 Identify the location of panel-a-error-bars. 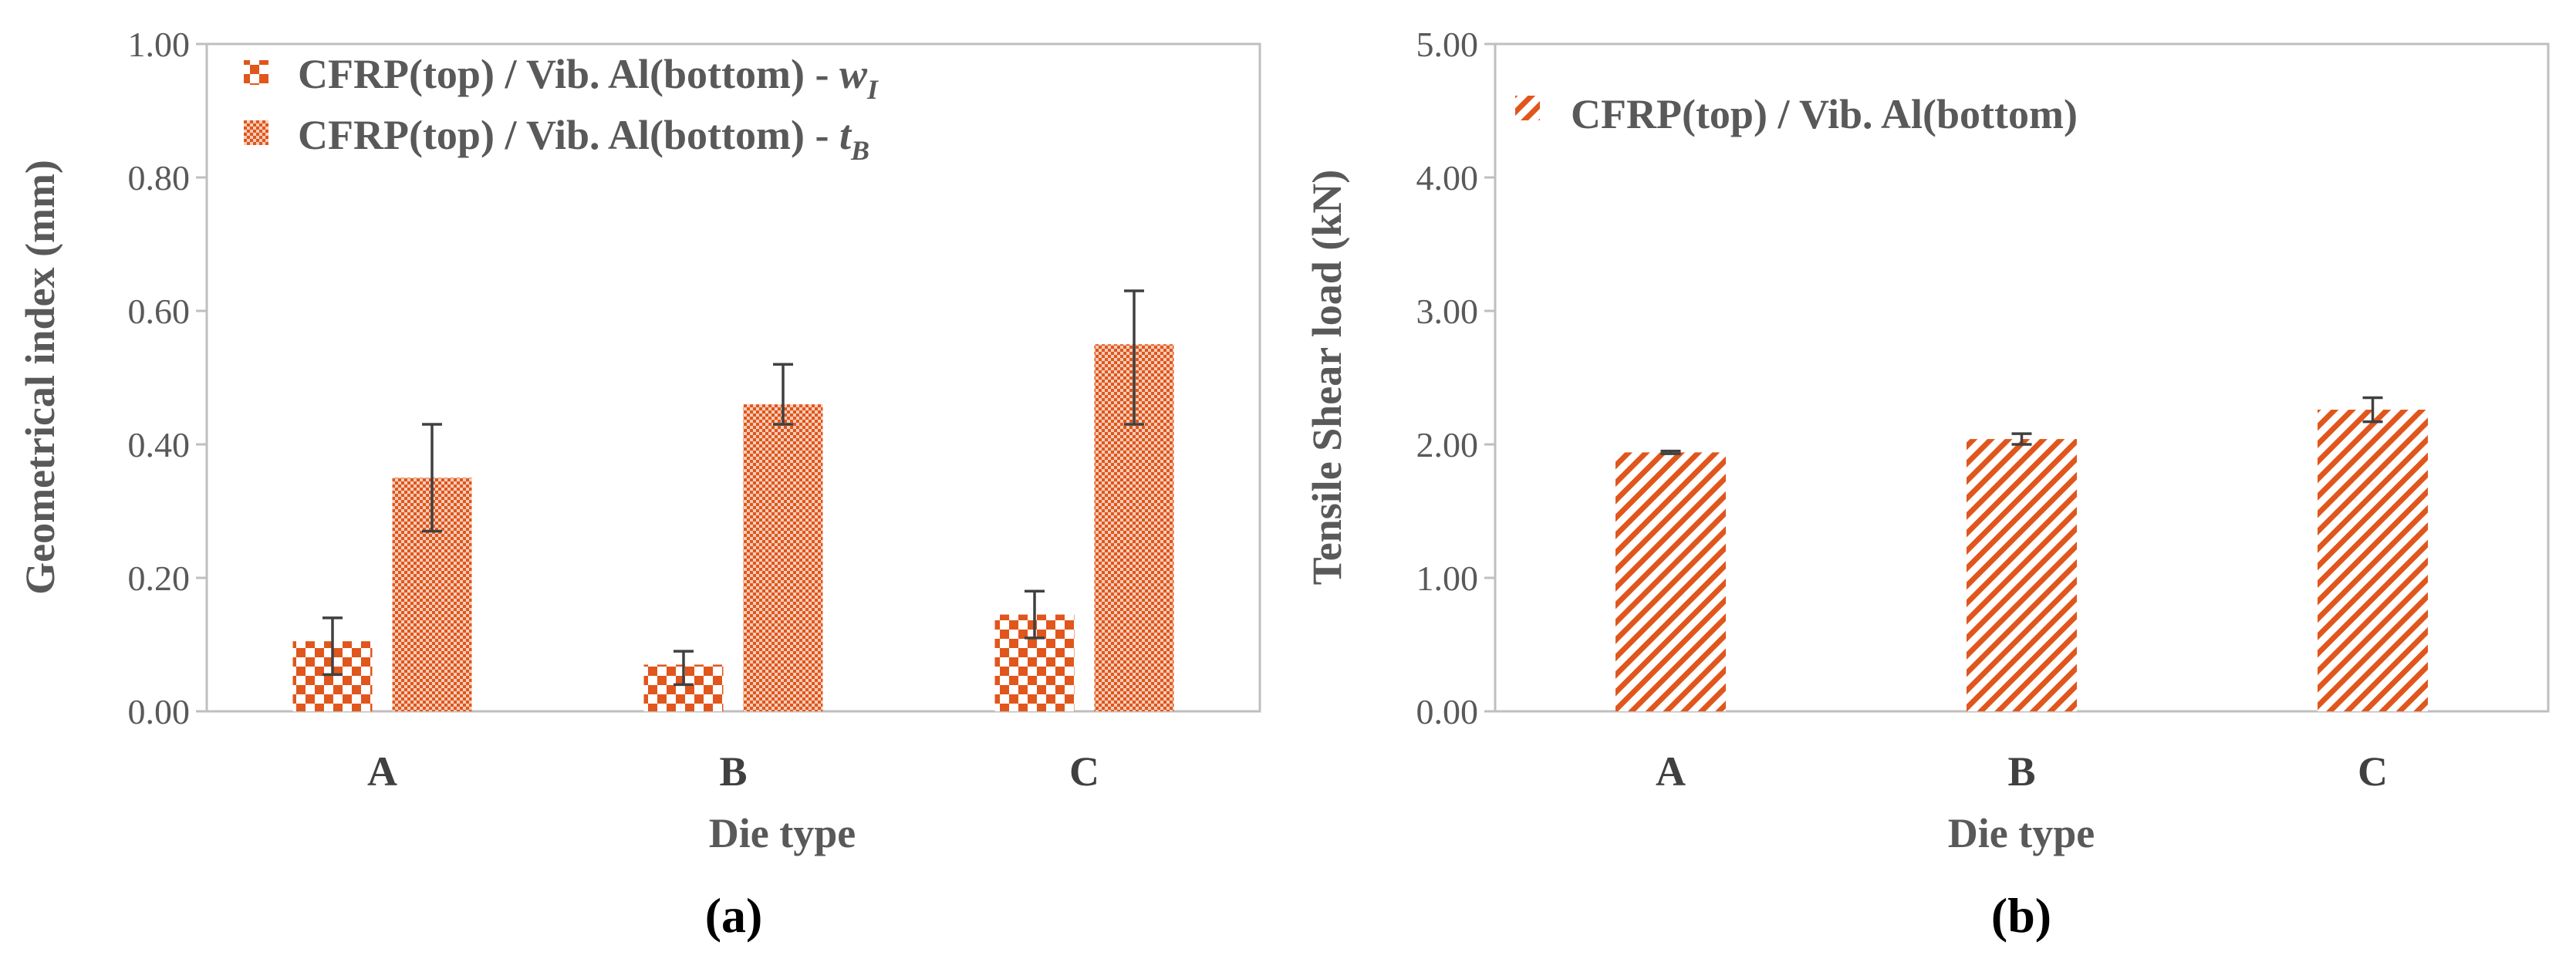
(733, 488).